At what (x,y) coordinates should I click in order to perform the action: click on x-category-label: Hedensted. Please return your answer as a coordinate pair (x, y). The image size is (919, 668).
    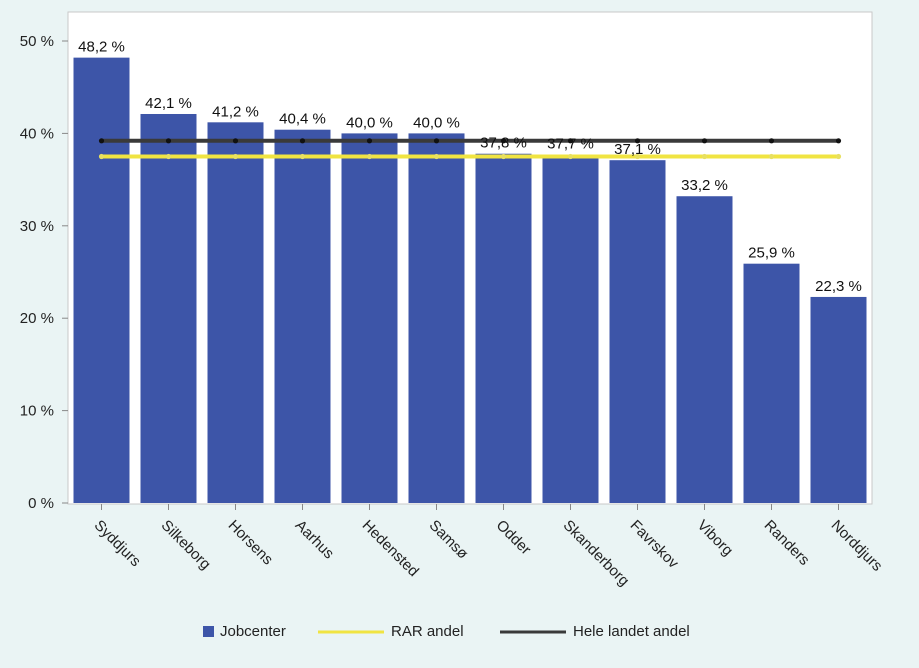
    Looking at the image, I should click on (390, 548).